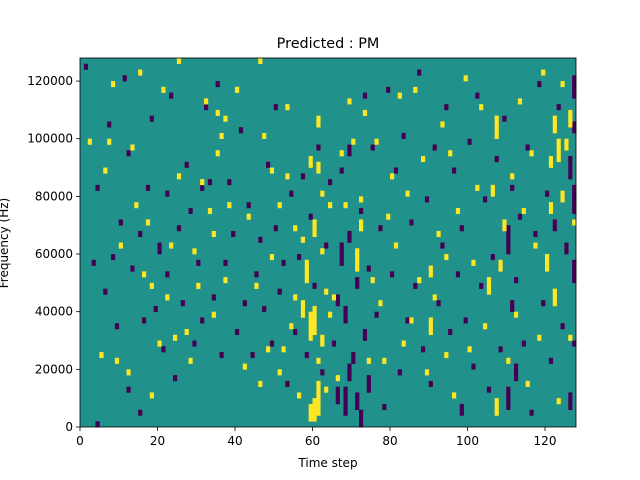 This screenshot has width=640, height=480. I want to click on x-axis-ticks: 0 20 40 60 80 100 120, so click(316, 437).